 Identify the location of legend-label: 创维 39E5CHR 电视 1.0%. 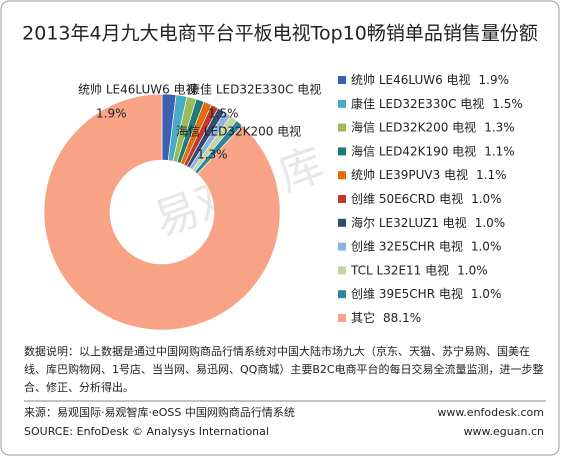
(426, 293).